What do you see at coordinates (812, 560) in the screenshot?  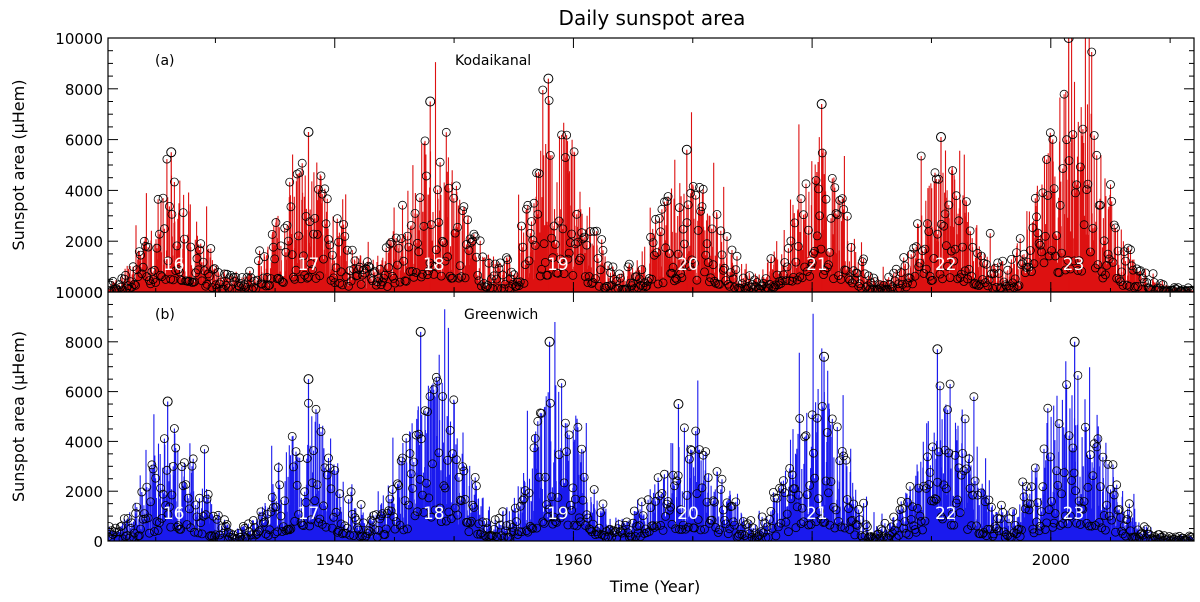 I see `x-tick-label: 1980` at bounding box center [812, 560].